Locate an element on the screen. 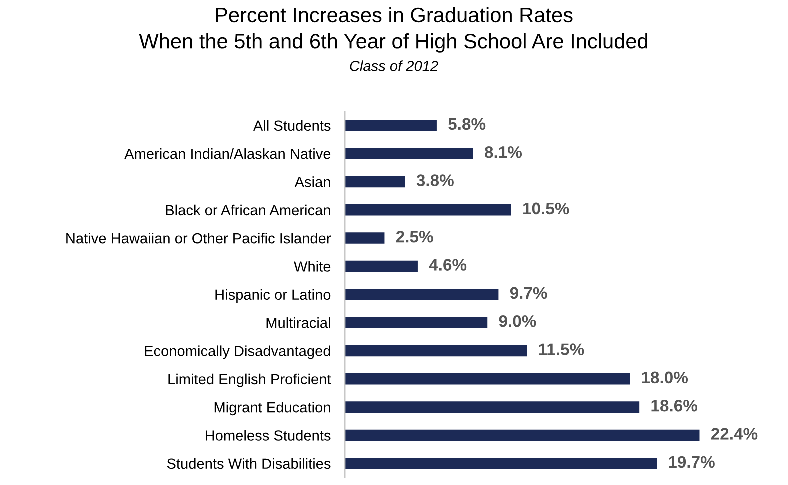  chart-subtitle: Class of 2012 is located at coordinates (394, 66).